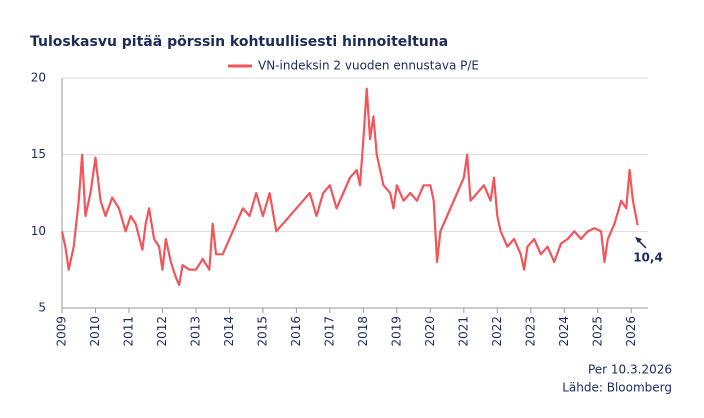 The width and height of the screenshot is (704, 418). Describe the element at coordinates (463, 331) in the screenshot. I see `x-tick-label: 2021` at that location.